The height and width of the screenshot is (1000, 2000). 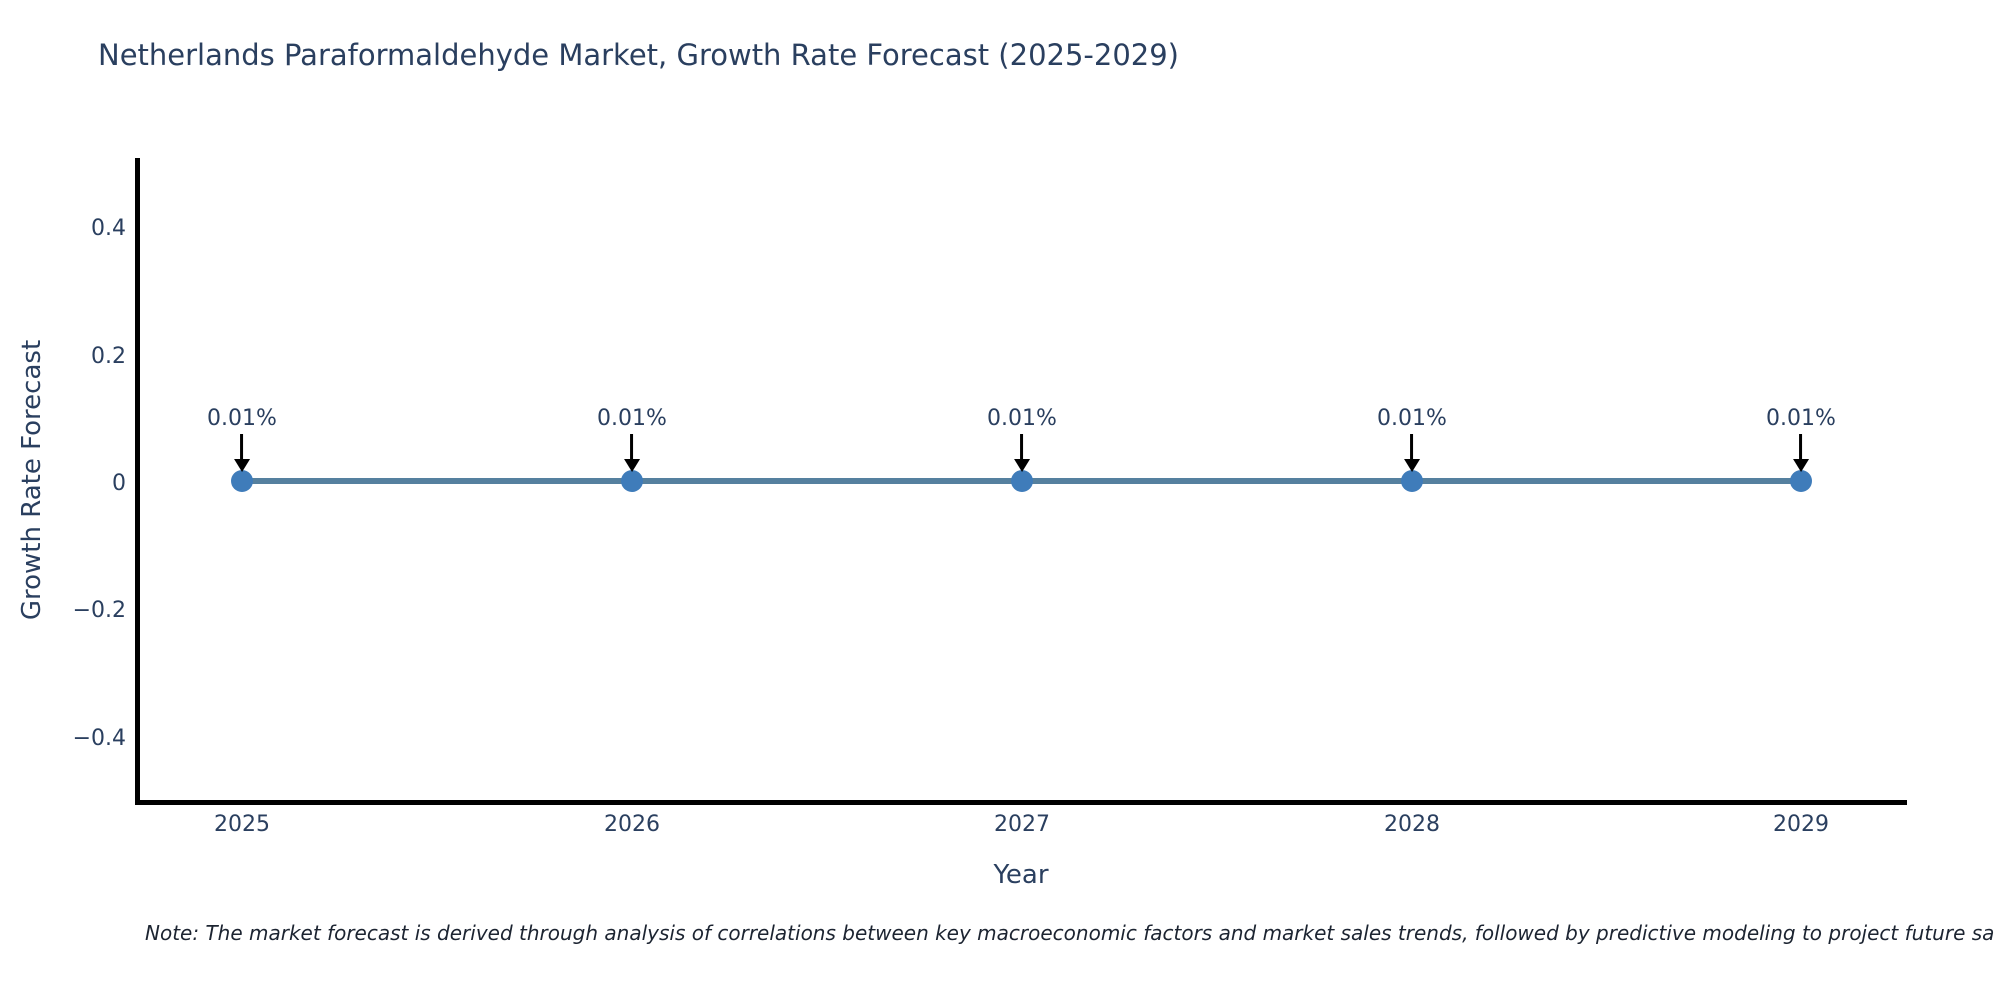 I want to click on data-point-2025, so click(x=242, y=481).